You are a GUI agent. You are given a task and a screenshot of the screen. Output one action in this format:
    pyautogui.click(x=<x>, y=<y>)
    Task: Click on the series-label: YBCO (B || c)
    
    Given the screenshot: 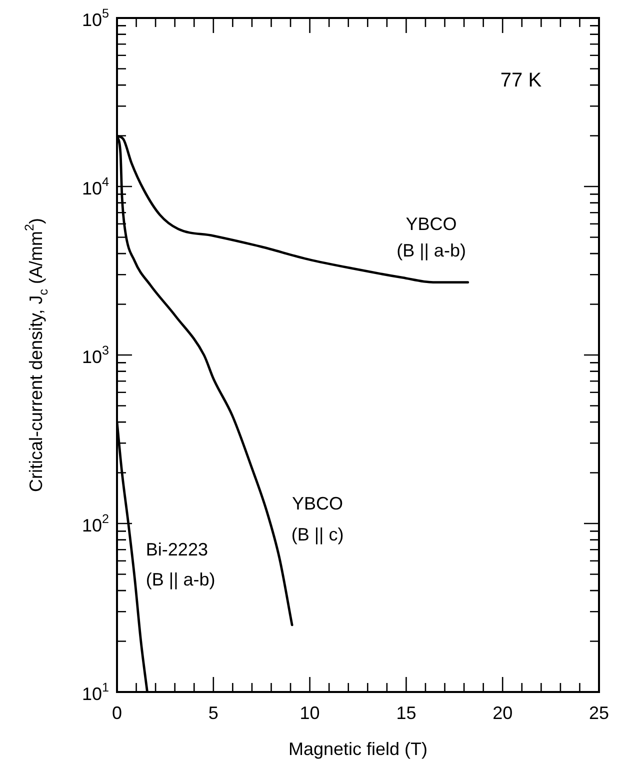 What is the action you would take?
    pyautogui.click(x=317, y=518)
    